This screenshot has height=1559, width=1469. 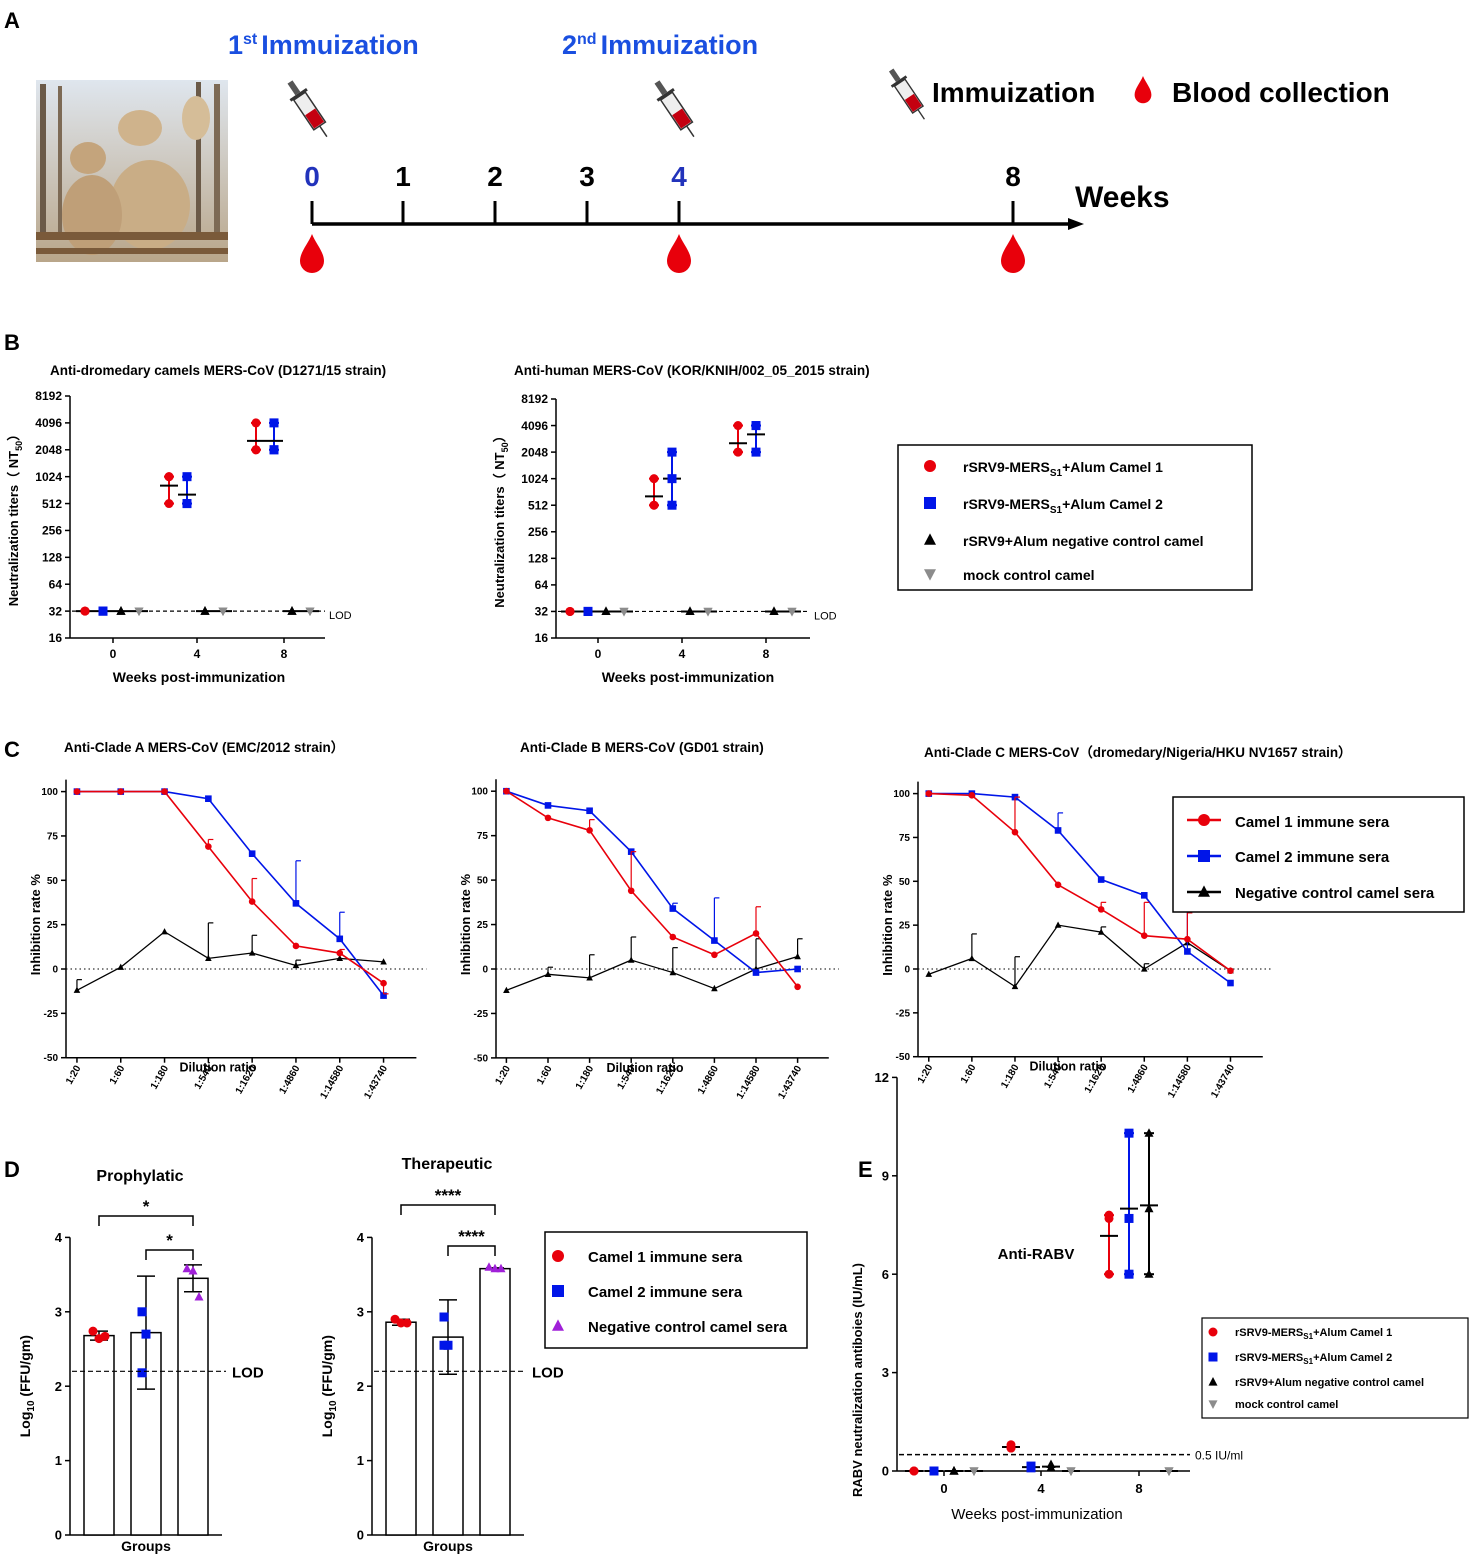 What do you see at coordinates (642, 747) in the screenshot?
I see `chart-title: Anti-Clade B MERS-CoV (GD01 strain)` at bounding box center [642, 747].